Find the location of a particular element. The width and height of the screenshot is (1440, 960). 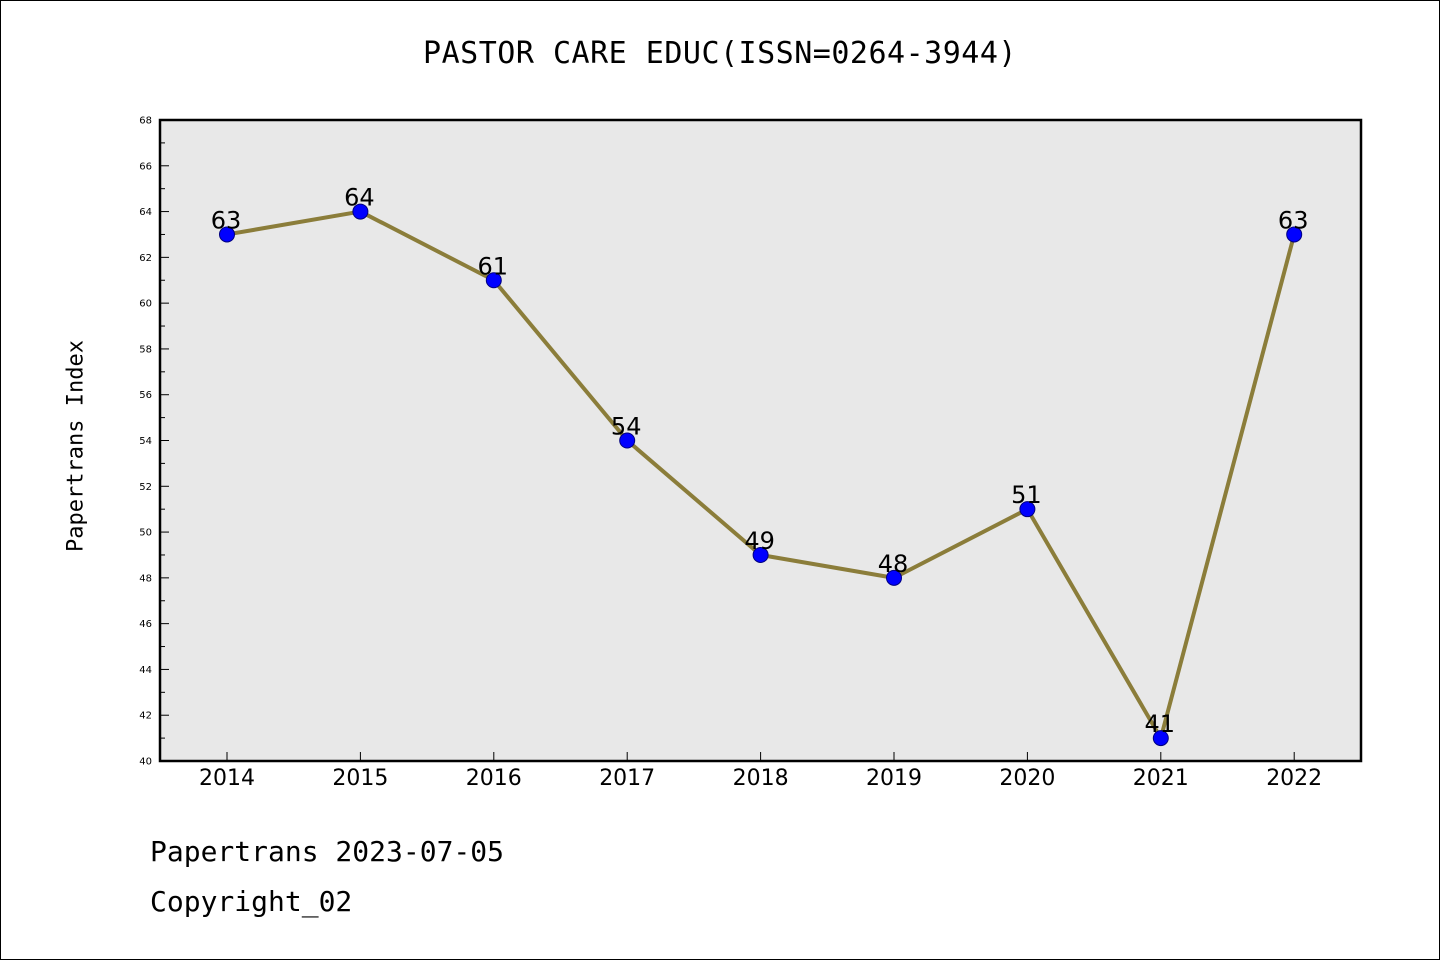

x-tick-label: 2020 is located at coordinates (1027, 778).